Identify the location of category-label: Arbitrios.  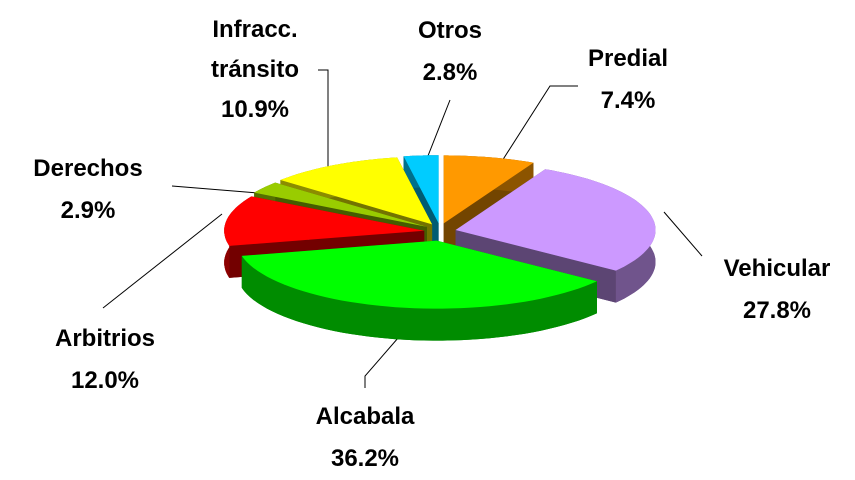
(104, 338).